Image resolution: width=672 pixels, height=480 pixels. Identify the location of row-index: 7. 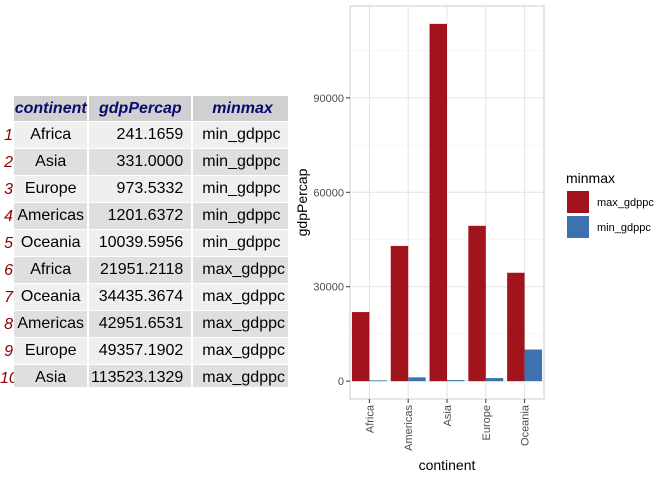
(8, 297).